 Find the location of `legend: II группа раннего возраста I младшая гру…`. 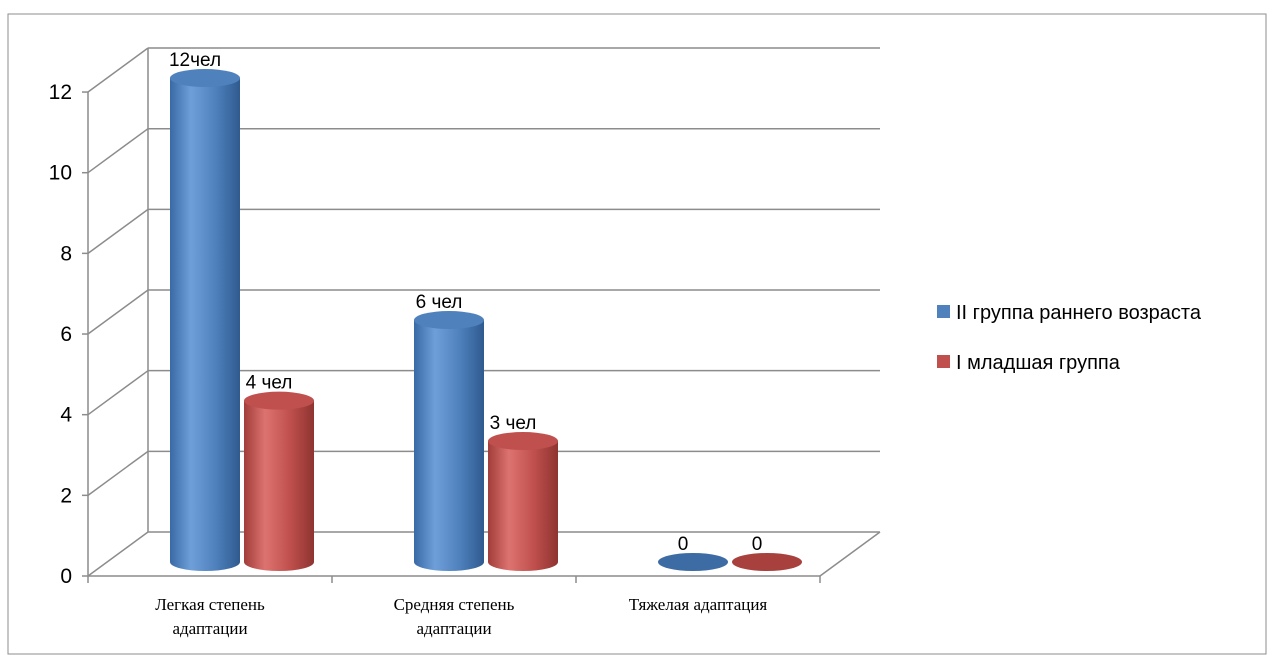

legend: II группа раннего возраста I младшая гру… is located at coordinates (1069, 338).